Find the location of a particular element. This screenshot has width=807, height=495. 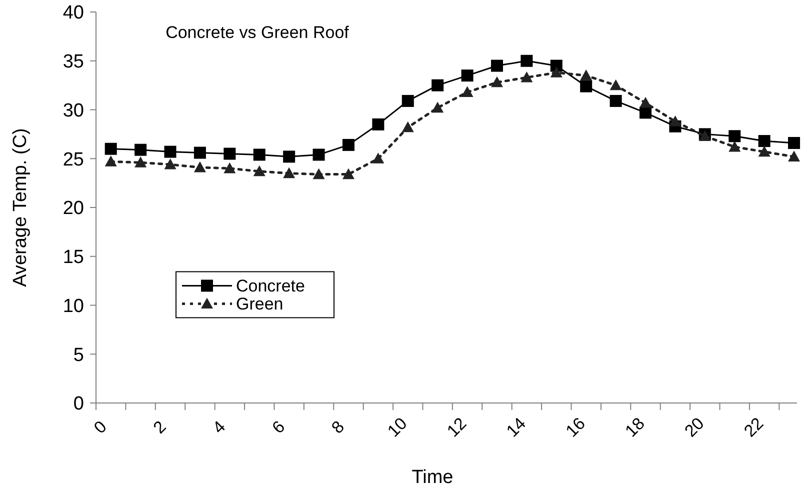

y-tick-label: 0 is located at coordinates (78, 404).